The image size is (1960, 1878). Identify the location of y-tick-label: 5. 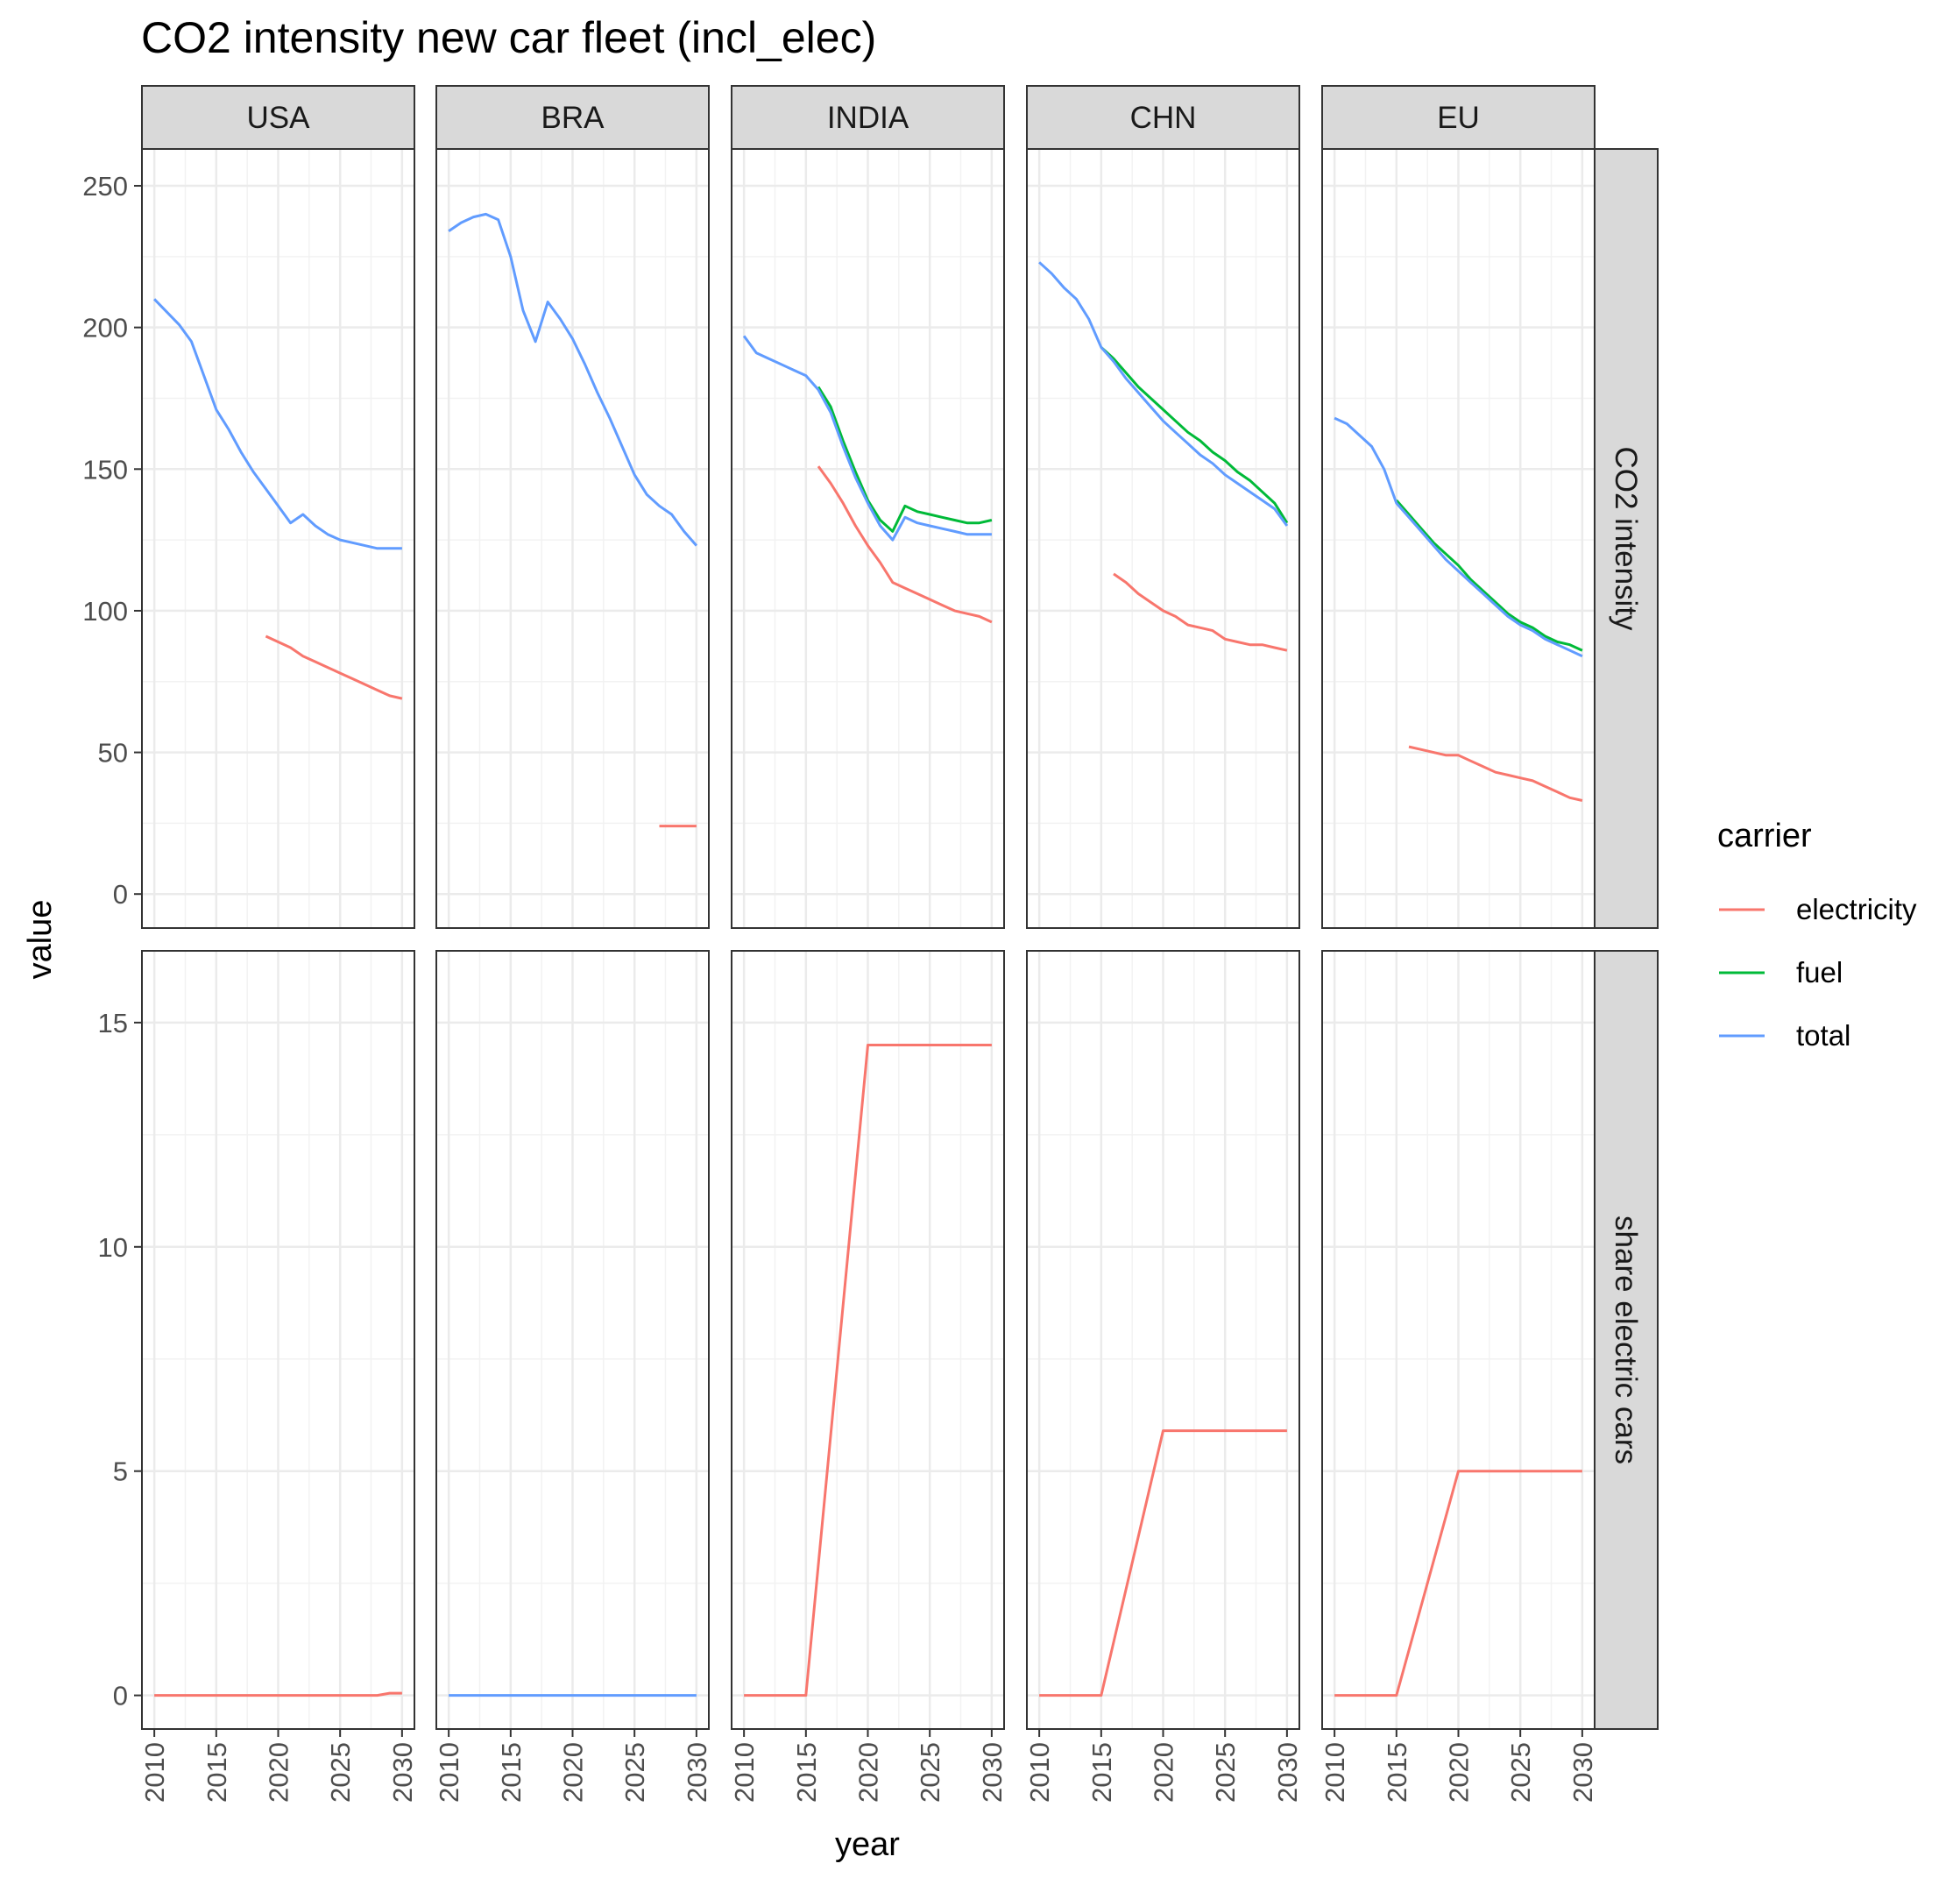
(120, 1471).